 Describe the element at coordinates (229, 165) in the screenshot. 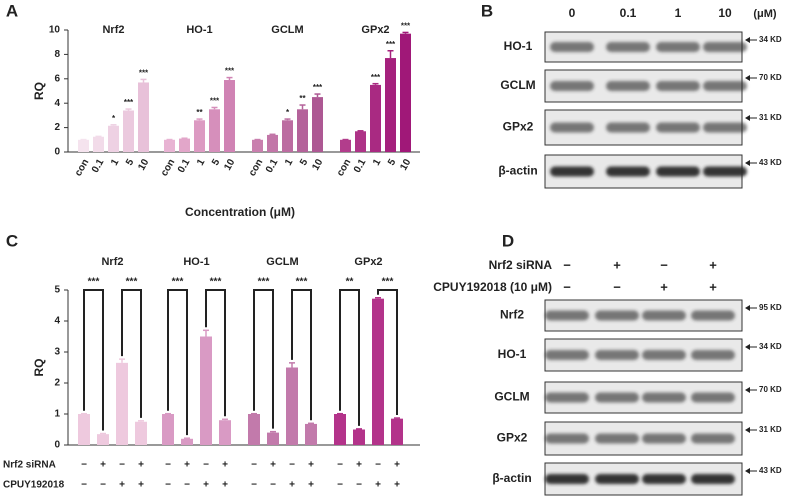

I see `x-tick-label: 10` at that location.